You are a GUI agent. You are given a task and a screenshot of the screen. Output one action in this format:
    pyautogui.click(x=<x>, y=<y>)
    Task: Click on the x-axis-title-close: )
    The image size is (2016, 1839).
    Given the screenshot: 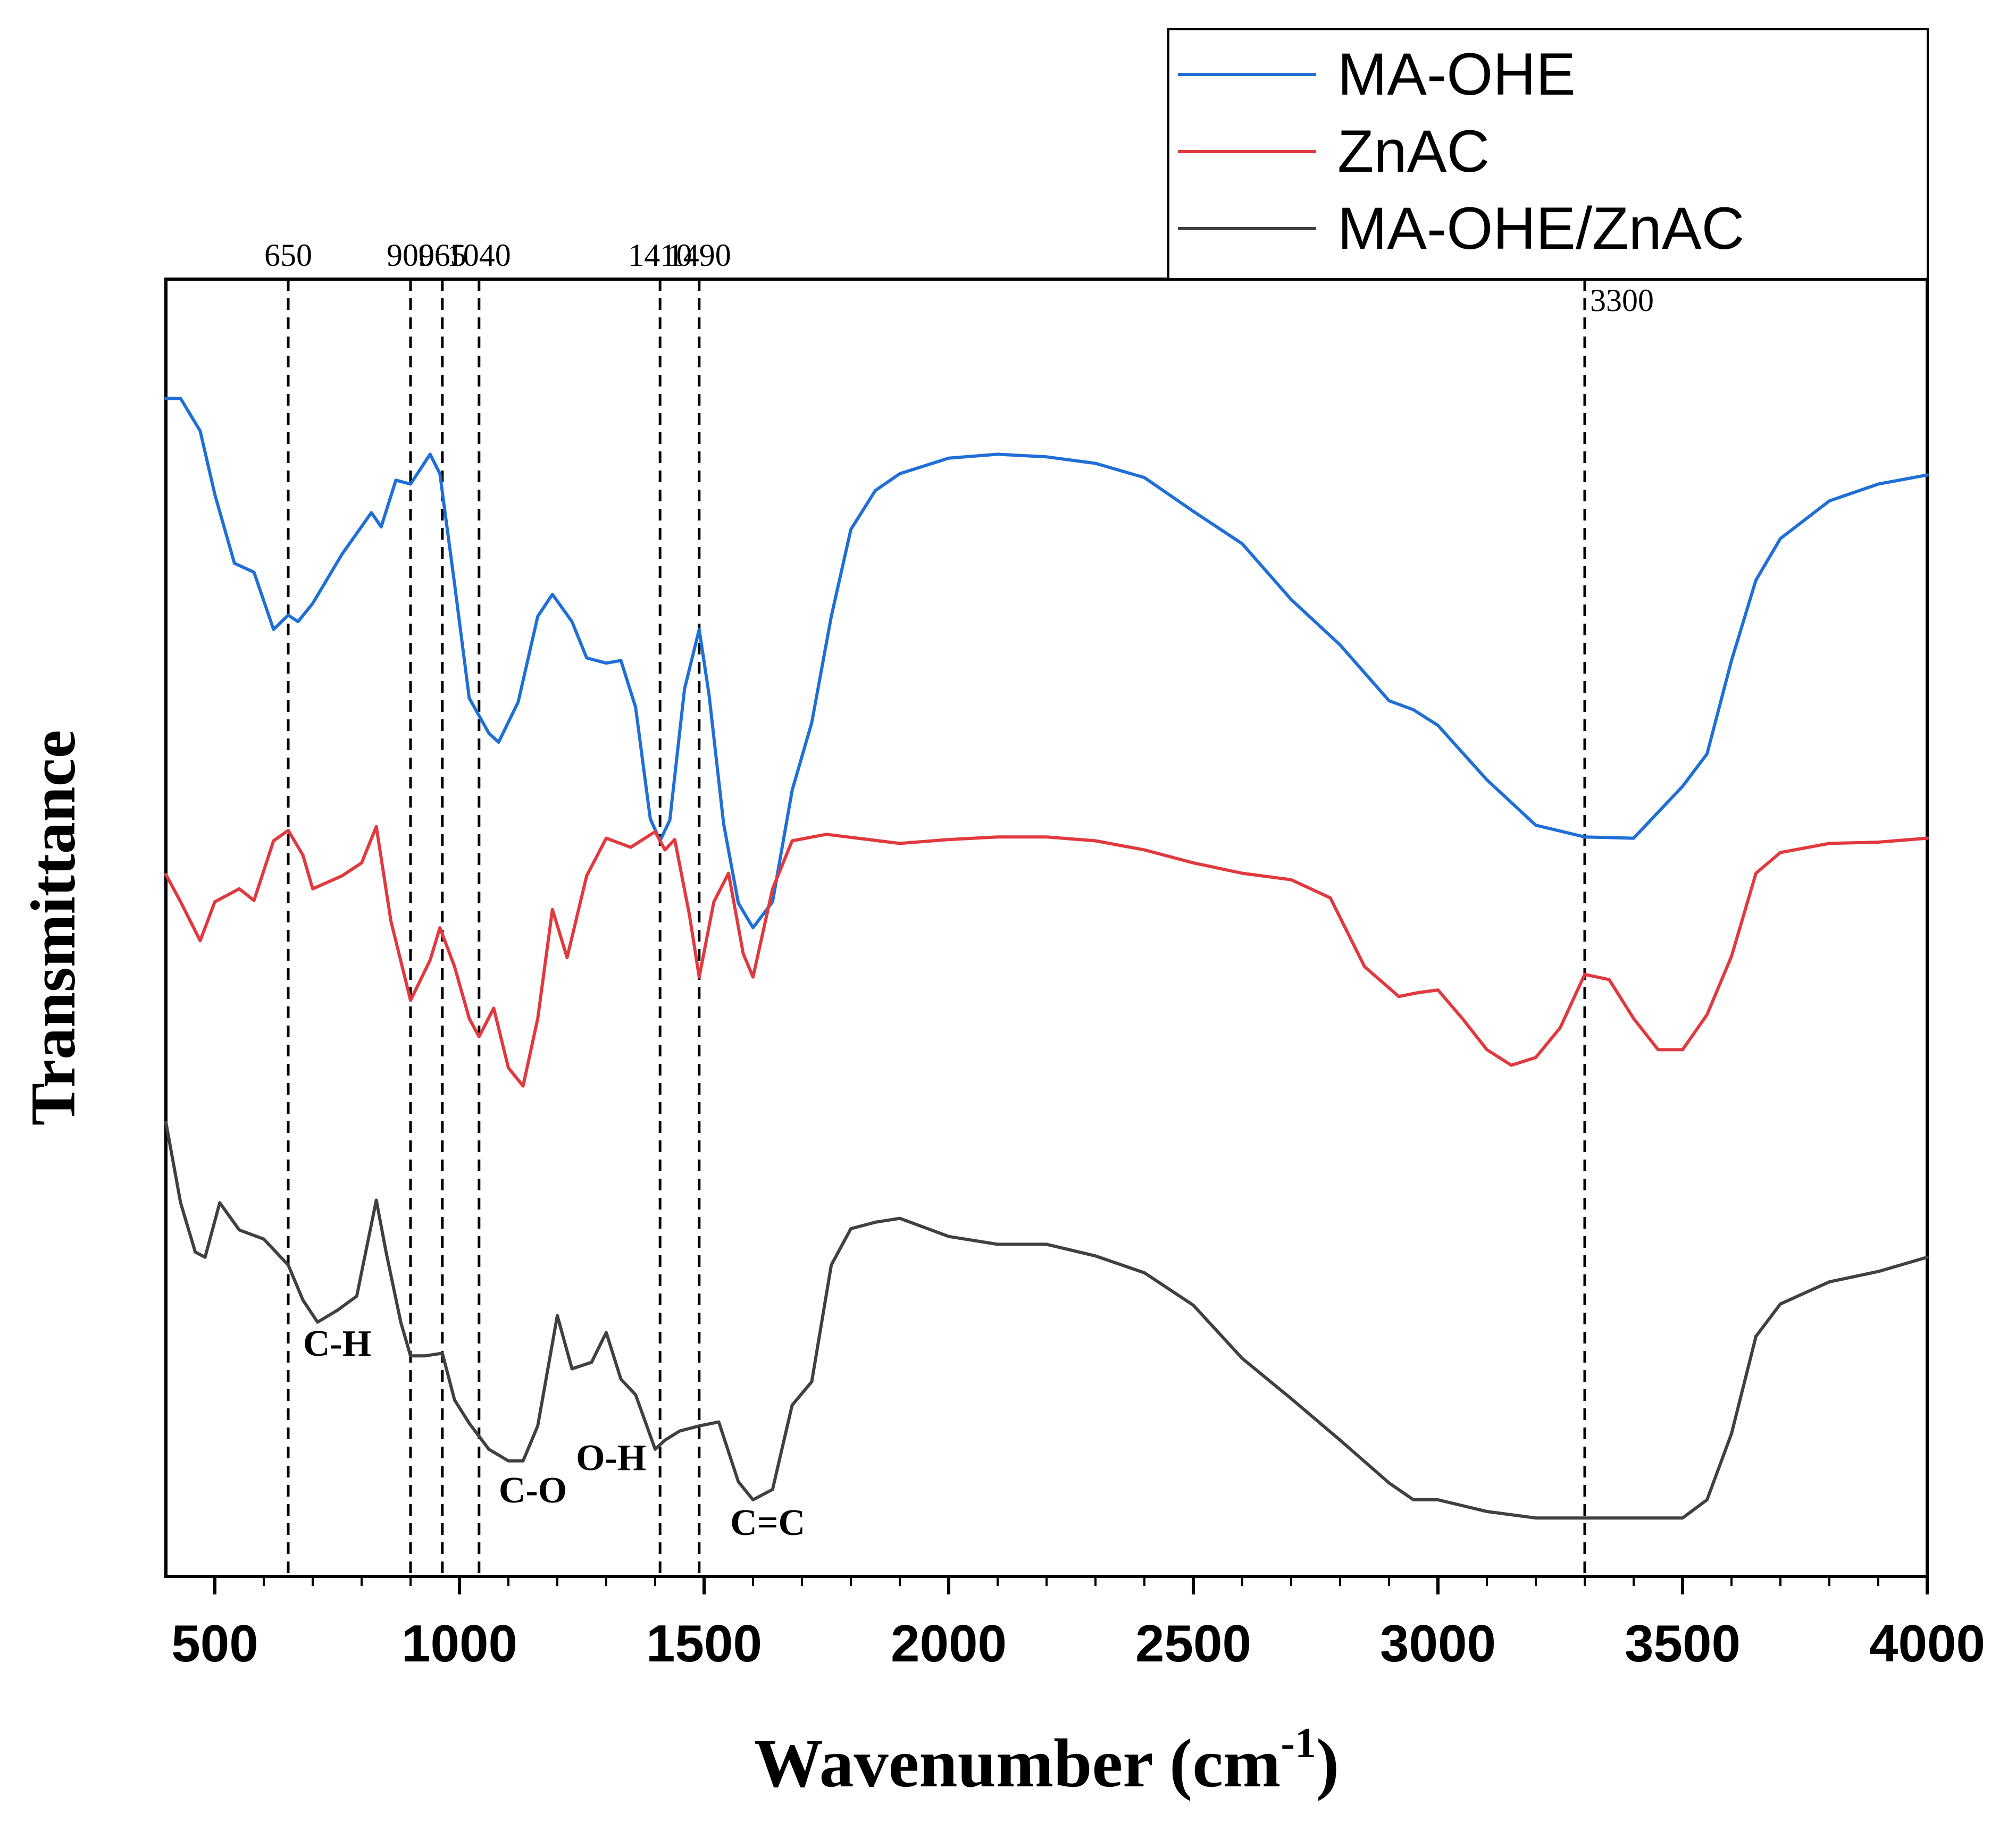 What is the action you would take?
    pyautogui.click(x=1327, y=1763)
    